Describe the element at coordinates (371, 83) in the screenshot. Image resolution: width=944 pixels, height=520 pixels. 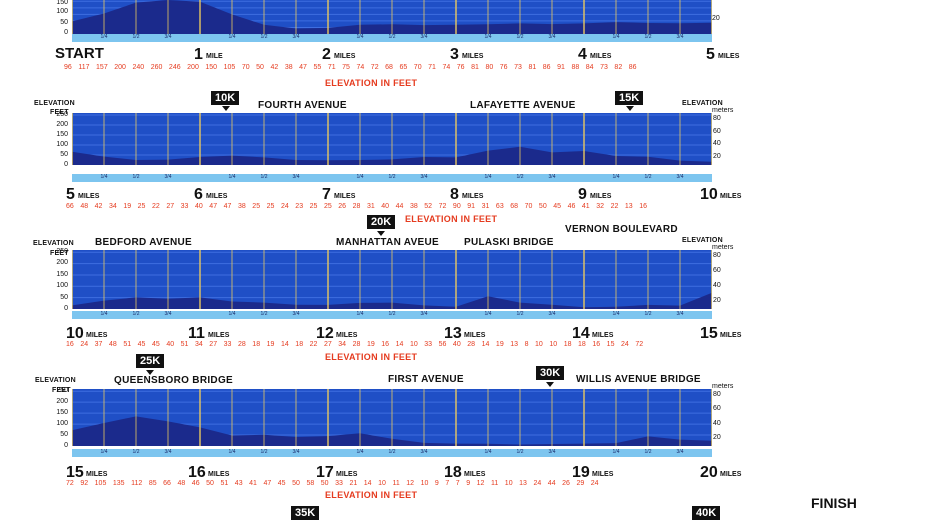
I see `elevation-title-0: ELEVATION IN FEET` at that location.